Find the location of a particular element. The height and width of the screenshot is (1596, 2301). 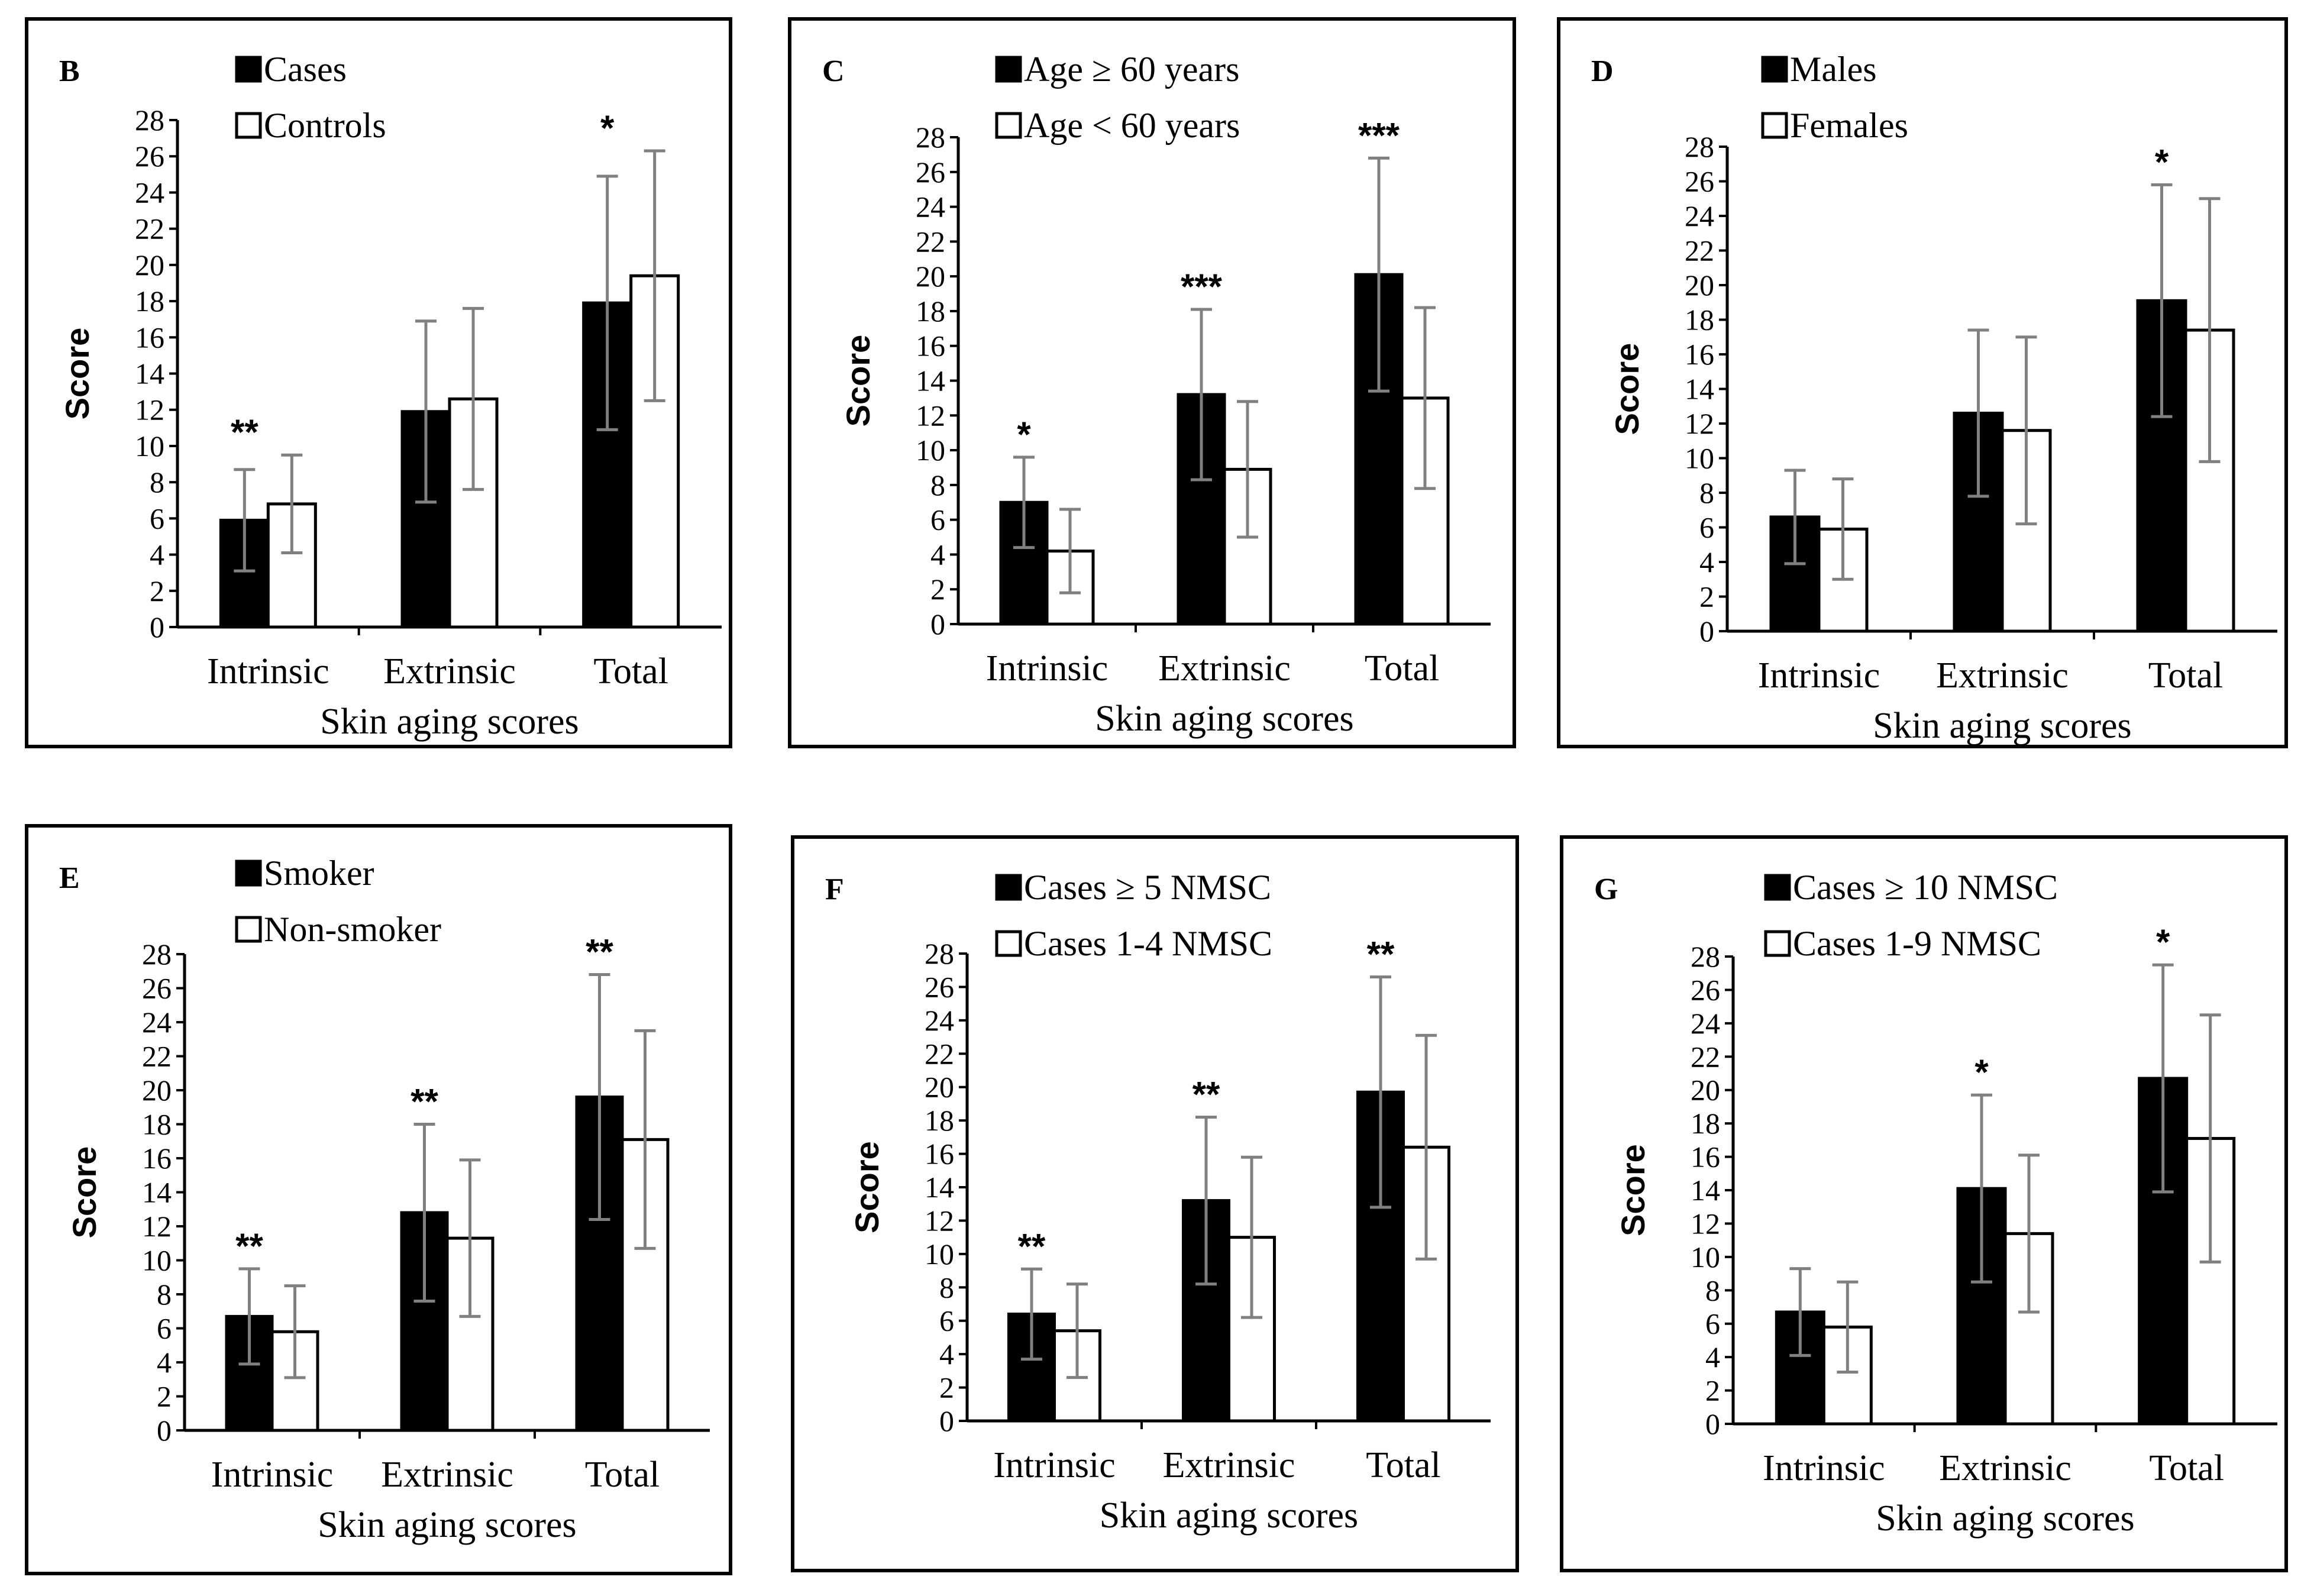

legend-label: Cases is located at coordinates (305, 69).